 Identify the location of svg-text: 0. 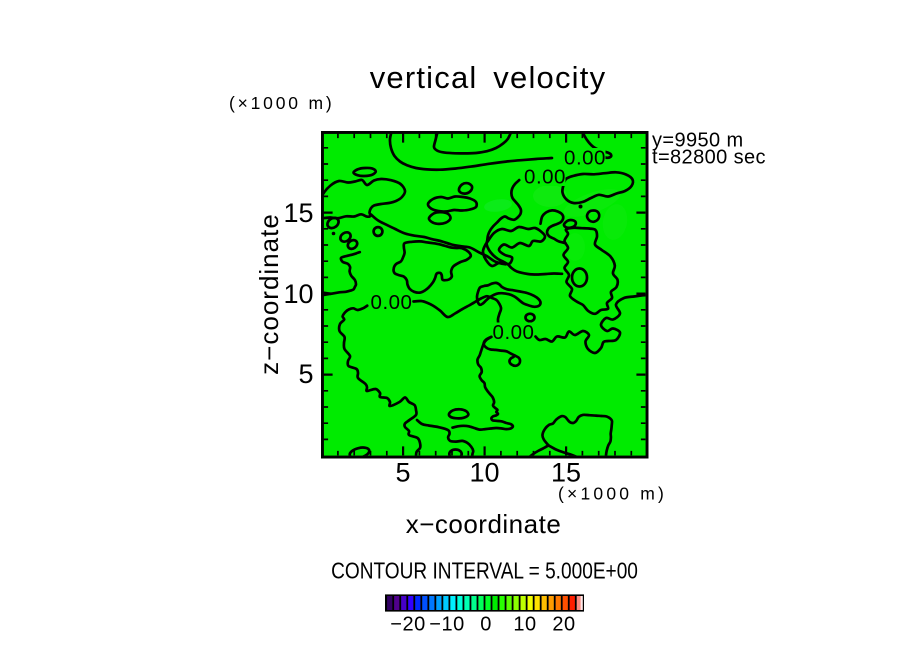
(486, 625).